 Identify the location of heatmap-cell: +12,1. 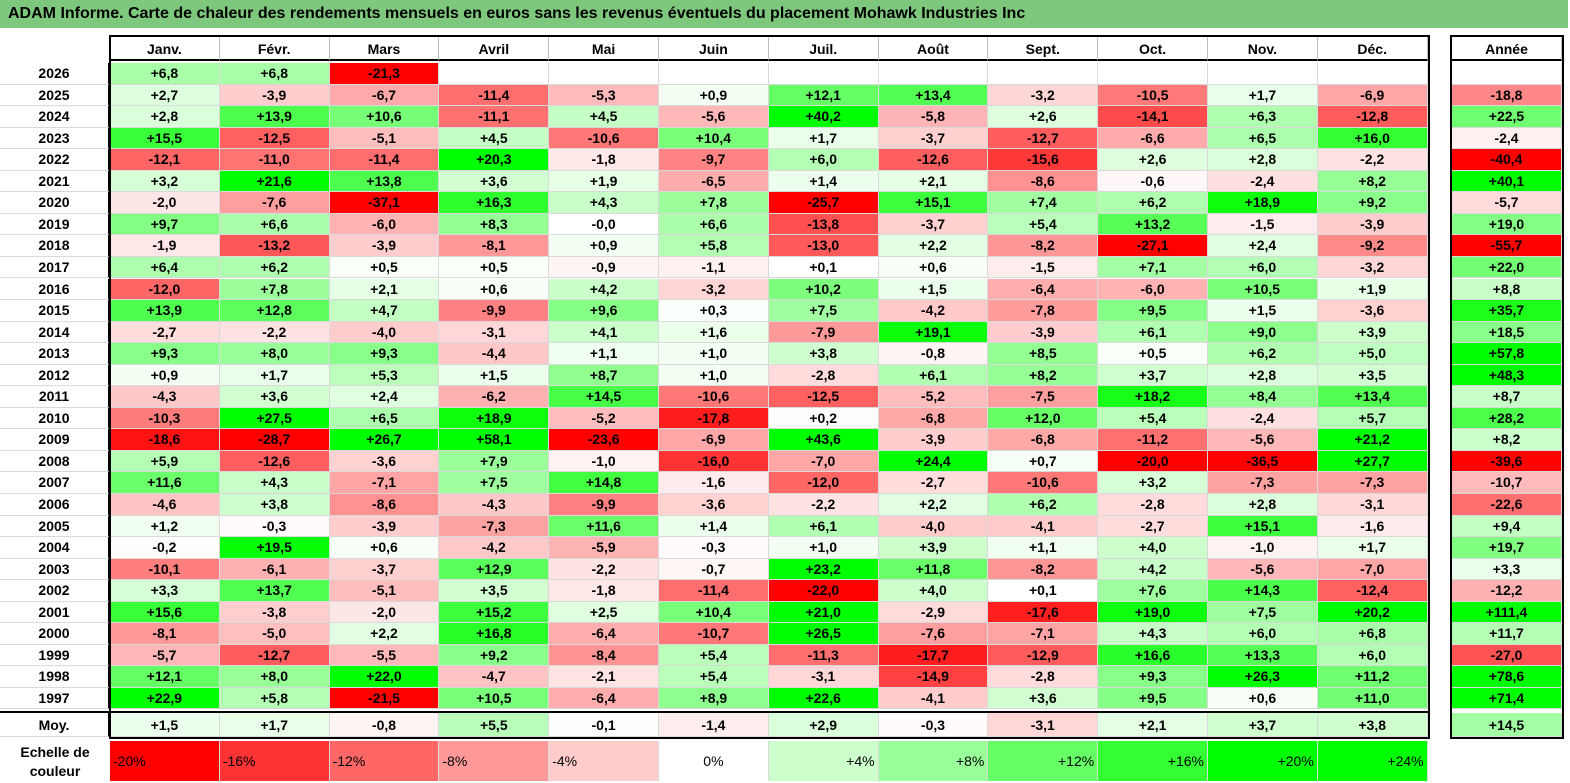
(165, 677).